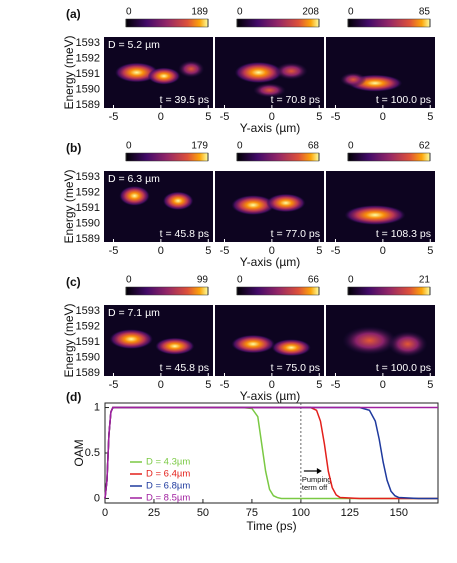 This screenshot has width=457, height=563. What do you see at coordinates (310, 12) in the screenshot?
I see `colorbar-tick-label: 208` at bounding box center [310, 12].